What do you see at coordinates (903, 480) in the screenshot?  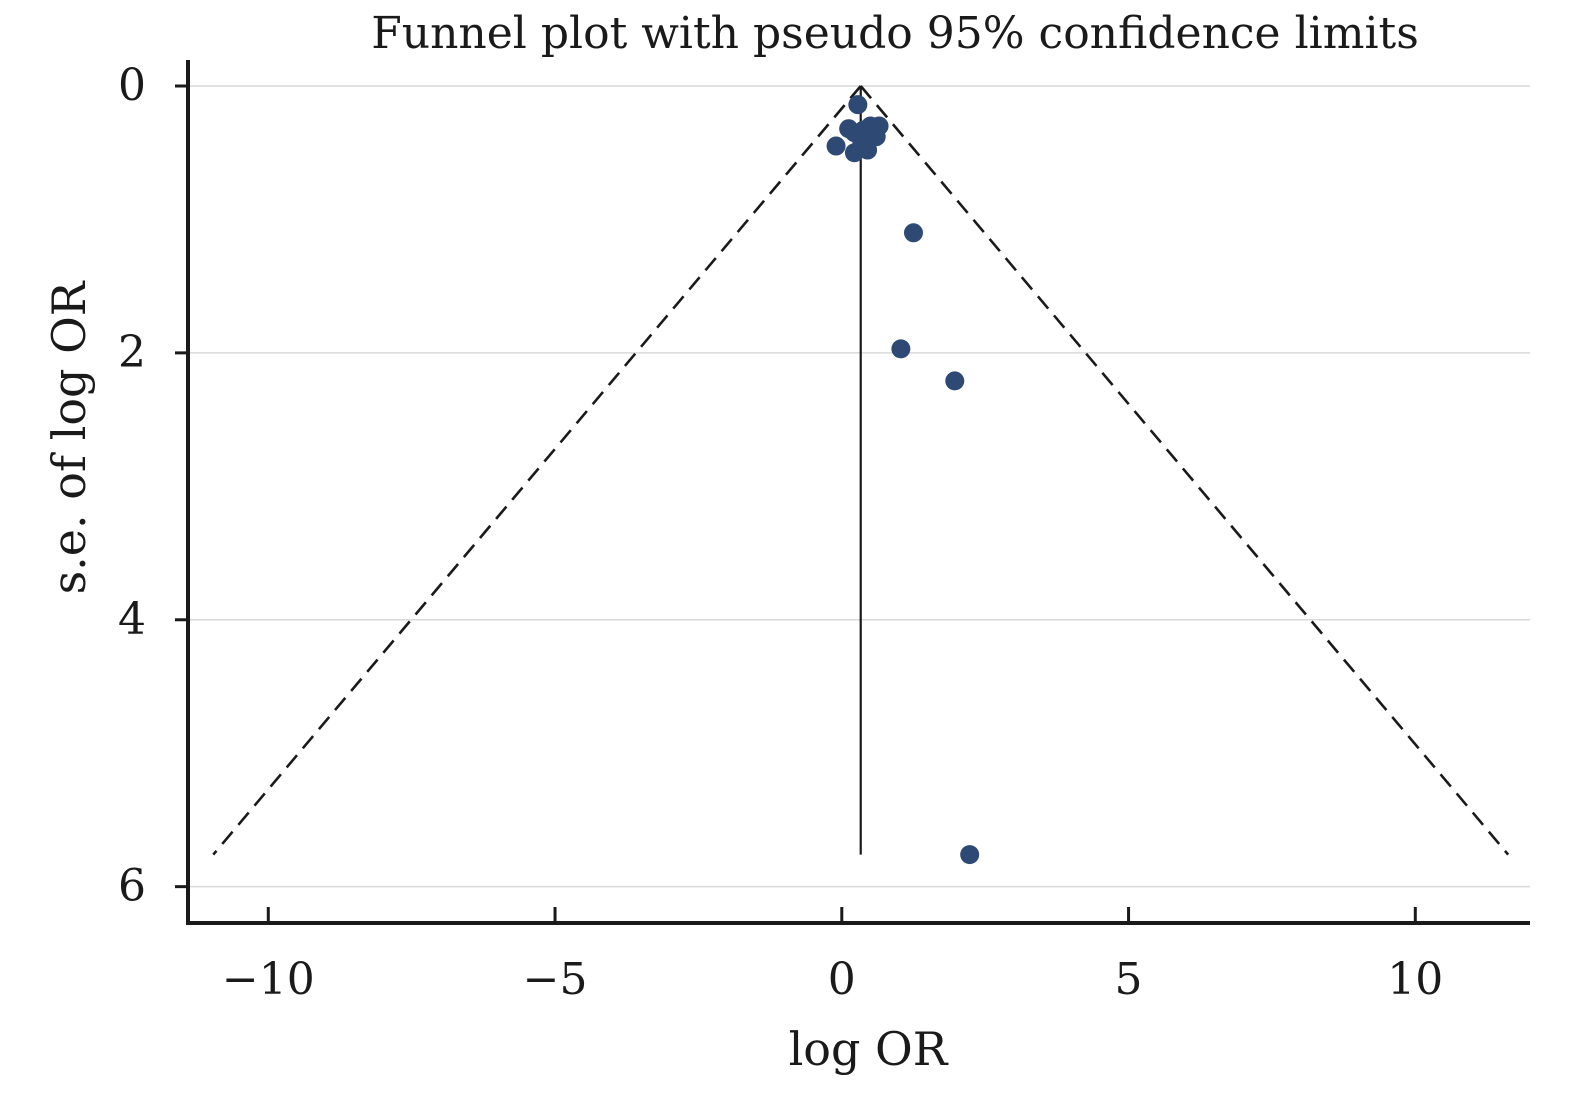 I see `data-points` at bounding box center [903, 480].